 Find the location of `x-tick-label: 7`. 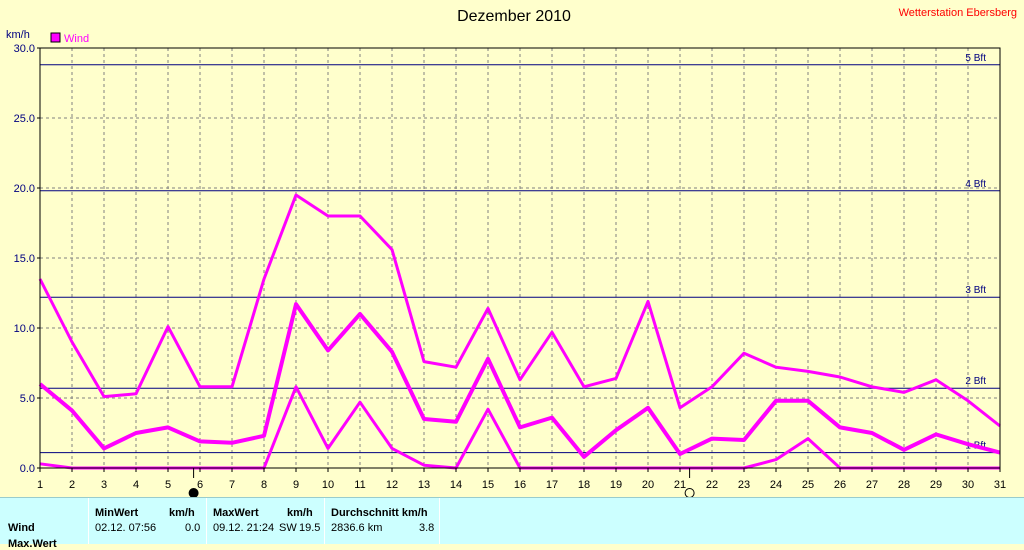

x-tick-label: 7 is located at coordinates (232, 485).